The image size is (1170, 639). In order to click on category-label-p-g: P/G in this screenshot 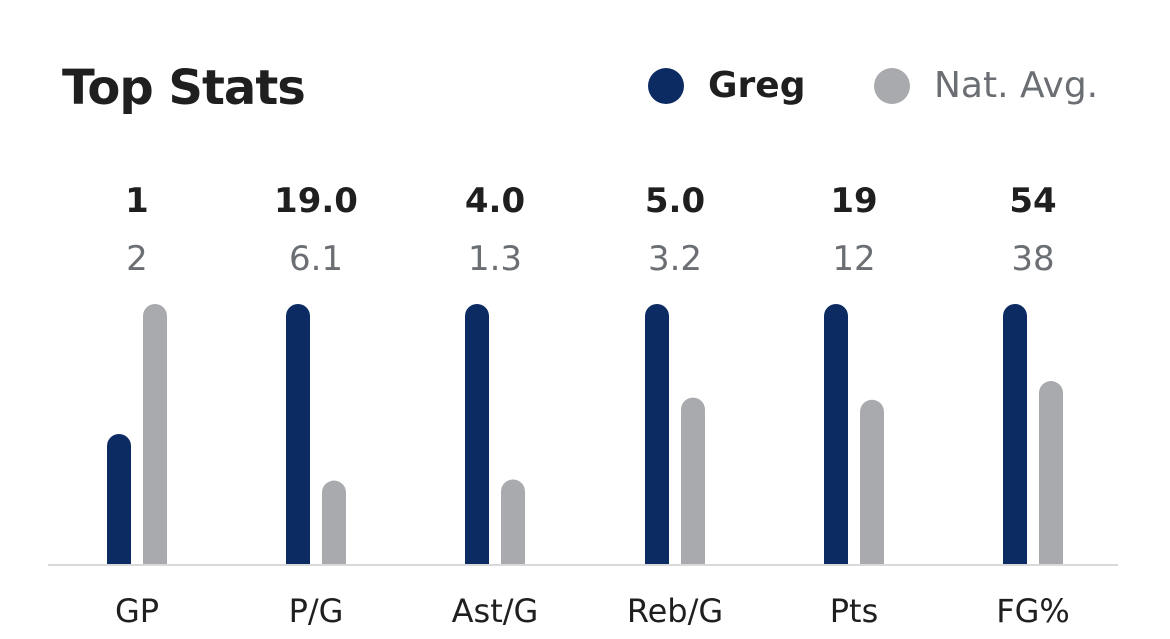, I will do `click(316, 611)`.